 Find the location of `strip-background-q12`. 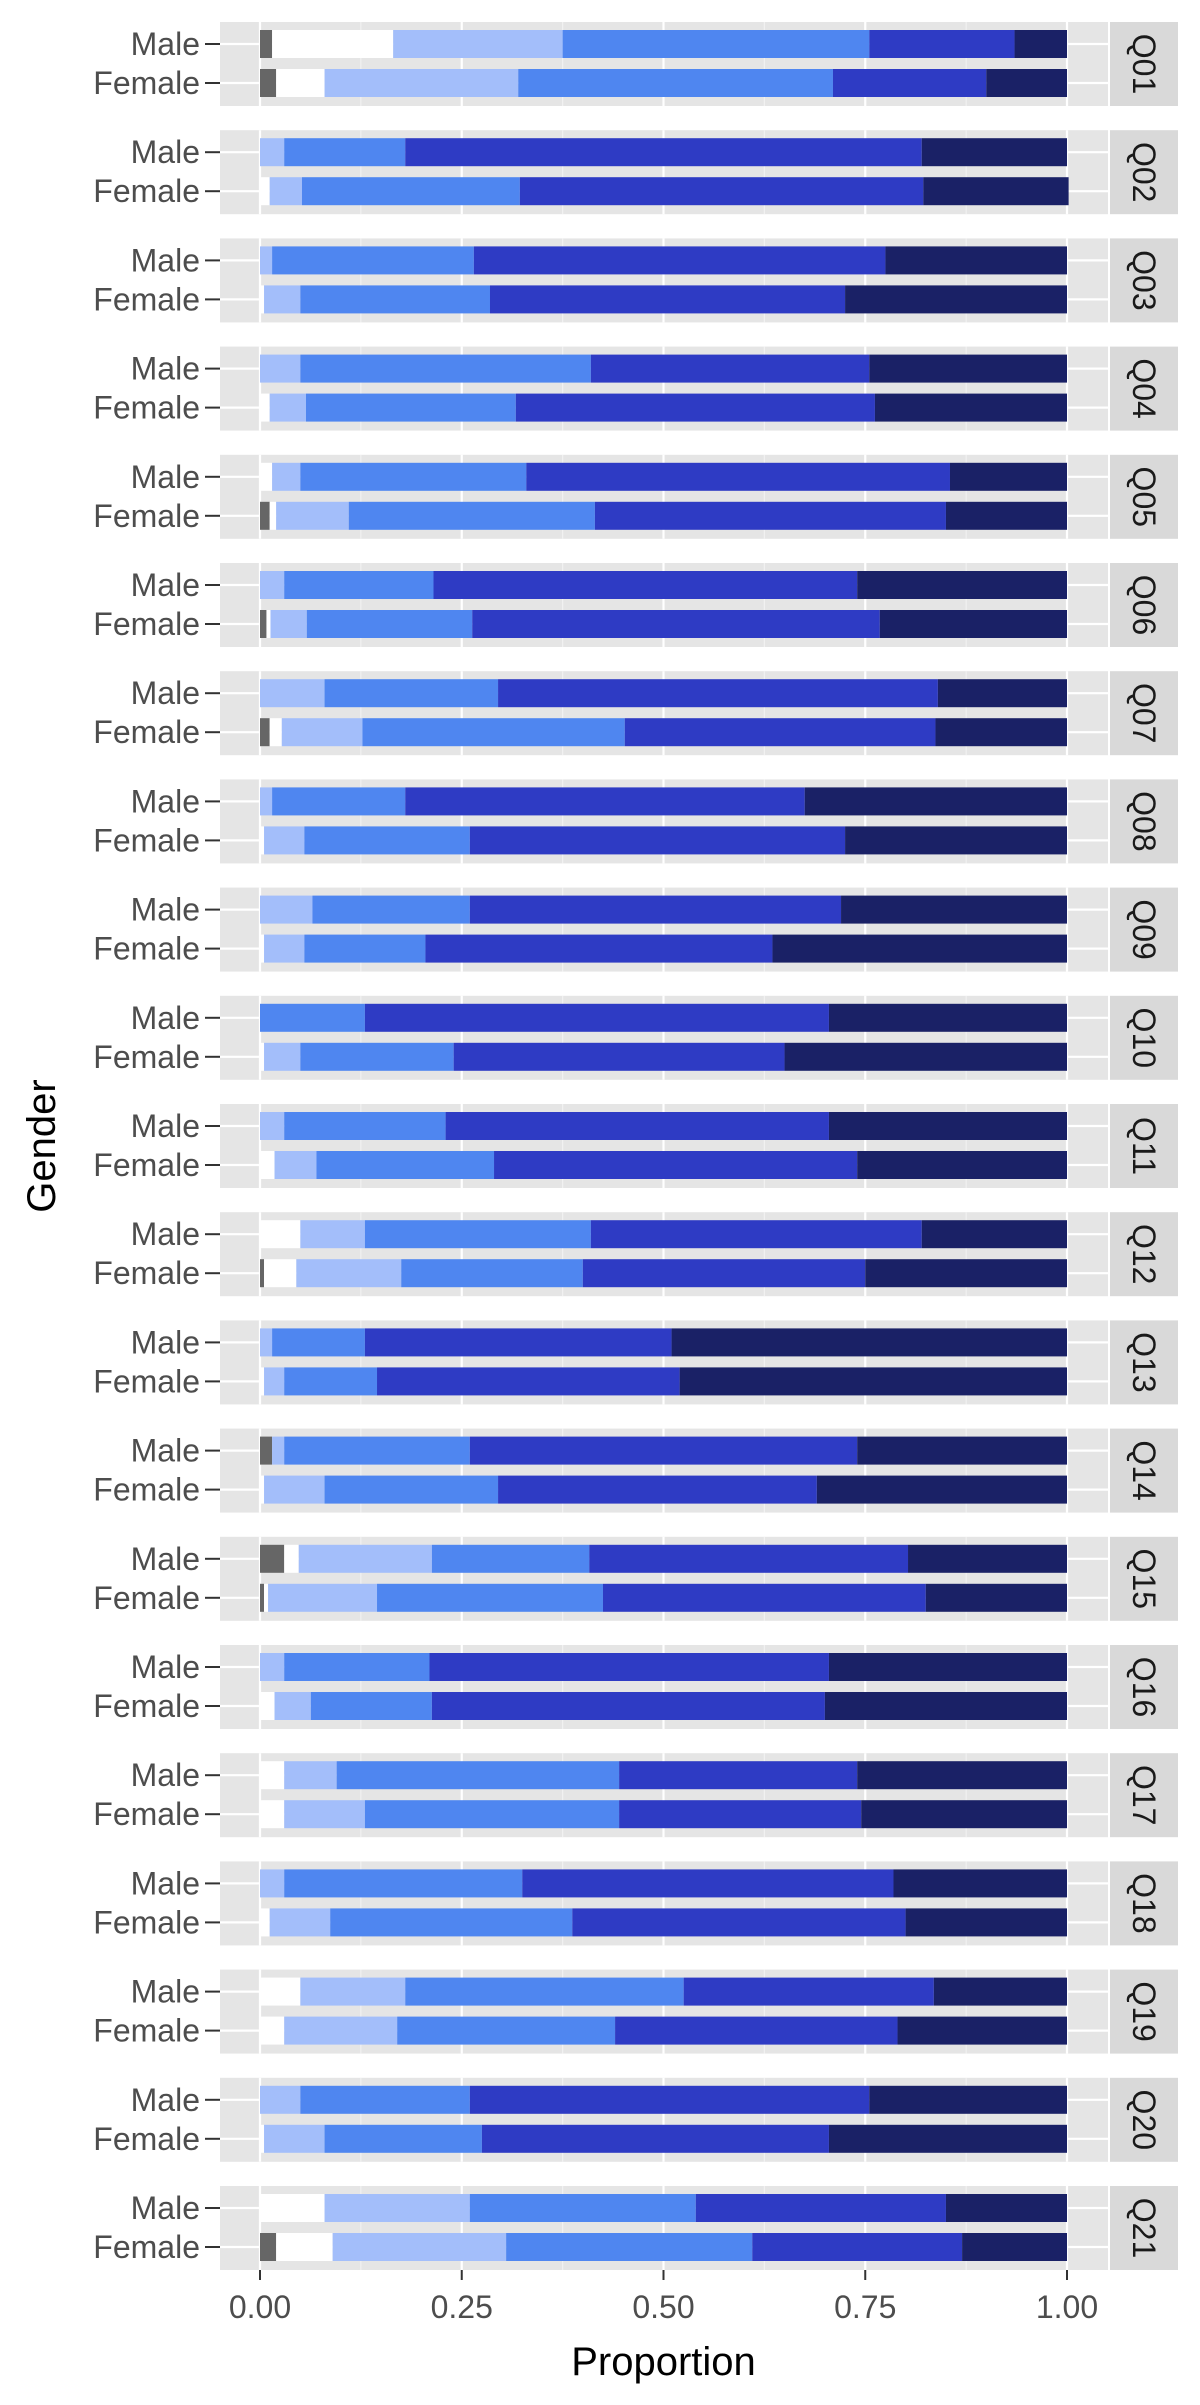

strip-background-q12 is located at coordinates (1144, 1254).